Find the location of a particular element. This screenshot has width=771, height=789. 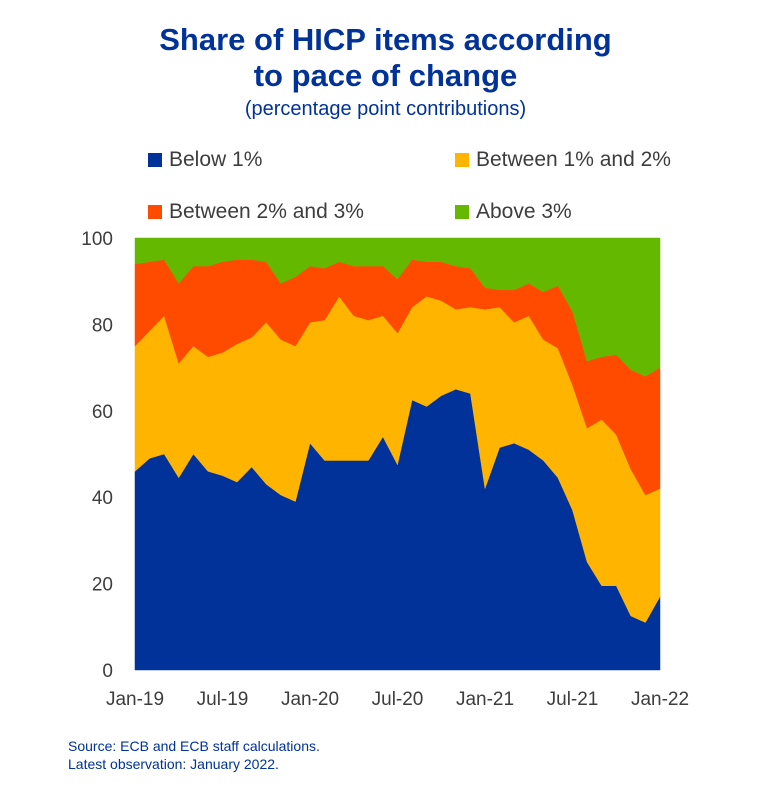

legend-item-1-to-2: Between 1% and 2% is located at coordinates (563, 160).